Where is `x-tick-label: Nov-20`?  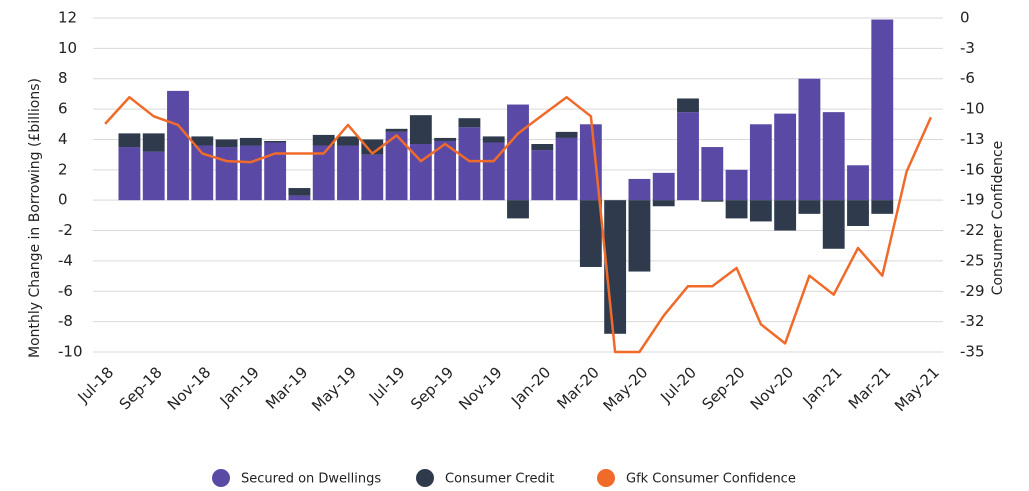
x-tick-label: Nov-20 is located at coordinates (772, 388).